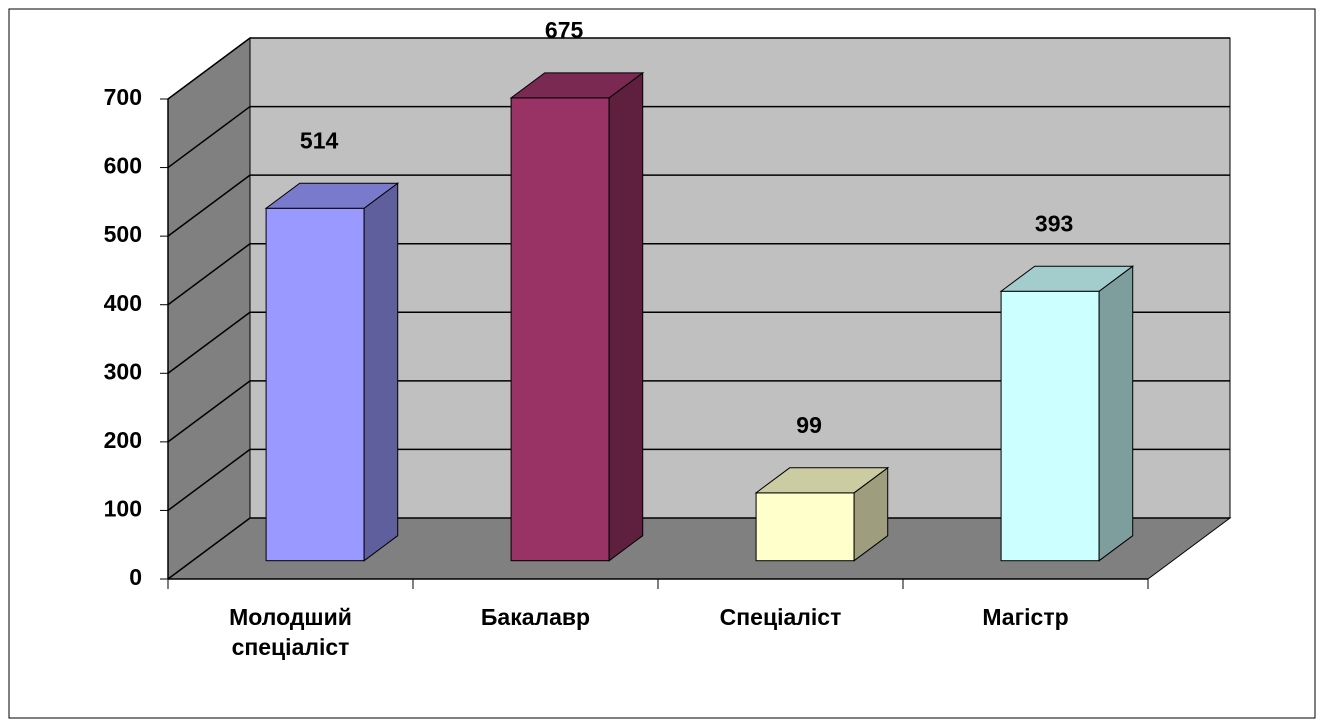 Image resolution: width=1324 pixels, height=727 pixels. Describe the element at coordinates (1054, 223) in the screenshot. I see `value-label: 393` at that location.